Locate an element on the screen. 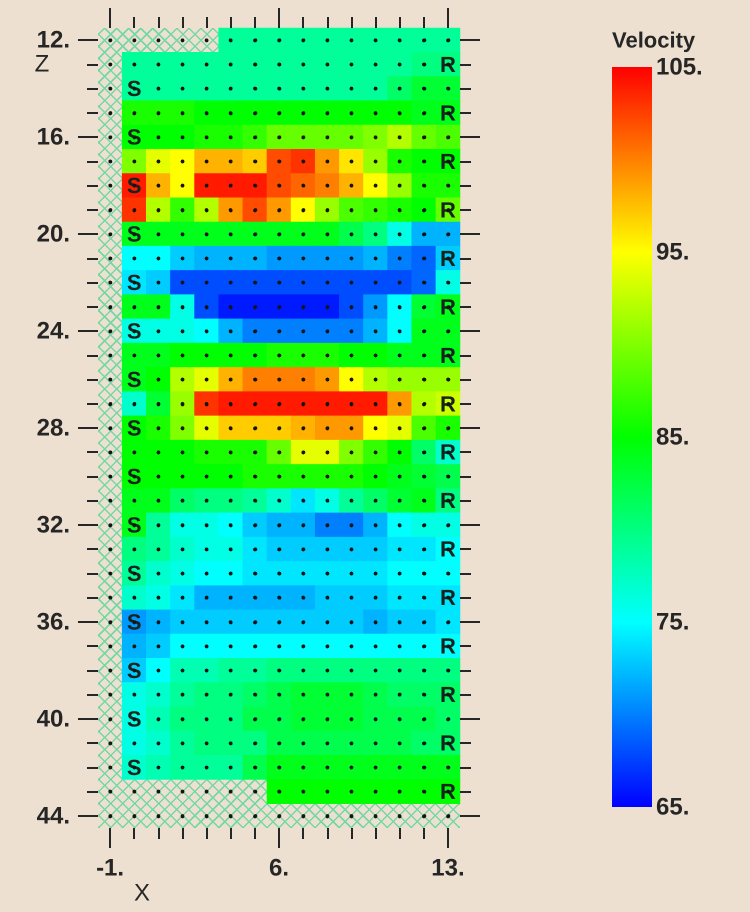 This screenshot has height=912, width=750. color-bar-label: 105. is located at coordinates (679, 67).